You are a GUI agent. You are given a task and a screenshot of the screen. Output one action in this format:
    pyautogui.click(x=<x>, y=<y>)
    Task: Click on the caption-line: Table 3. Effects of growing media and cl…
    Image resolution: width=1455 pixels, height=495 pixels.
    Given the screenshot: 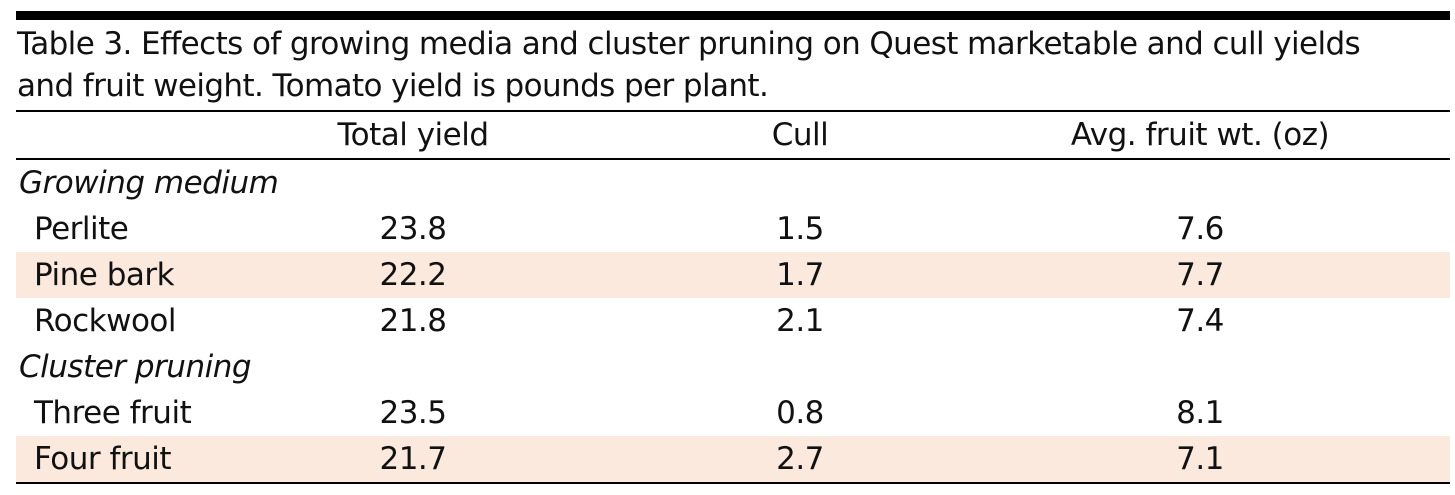 What is the action you would take?
    pyautogui.click(x=689, y=44)
    